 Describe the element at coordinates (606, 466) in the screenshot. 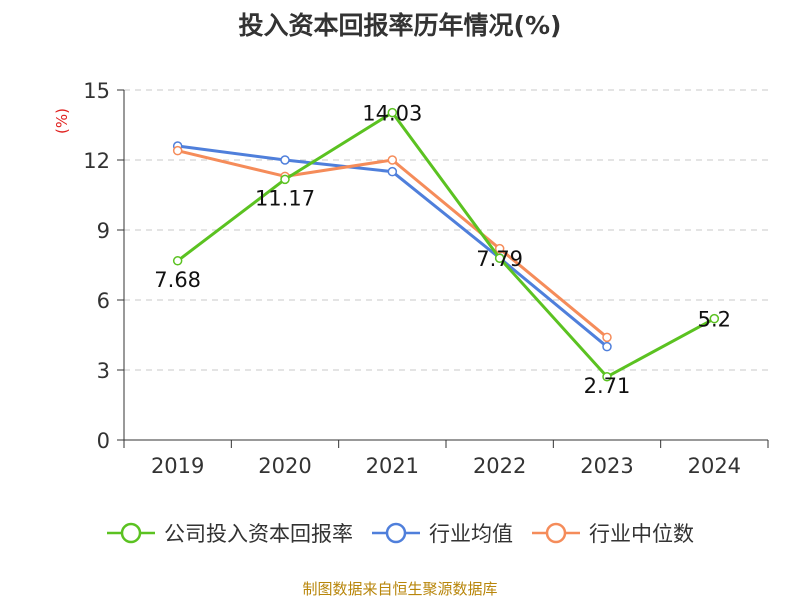

I see `x-tick-label: 2023` at that location.